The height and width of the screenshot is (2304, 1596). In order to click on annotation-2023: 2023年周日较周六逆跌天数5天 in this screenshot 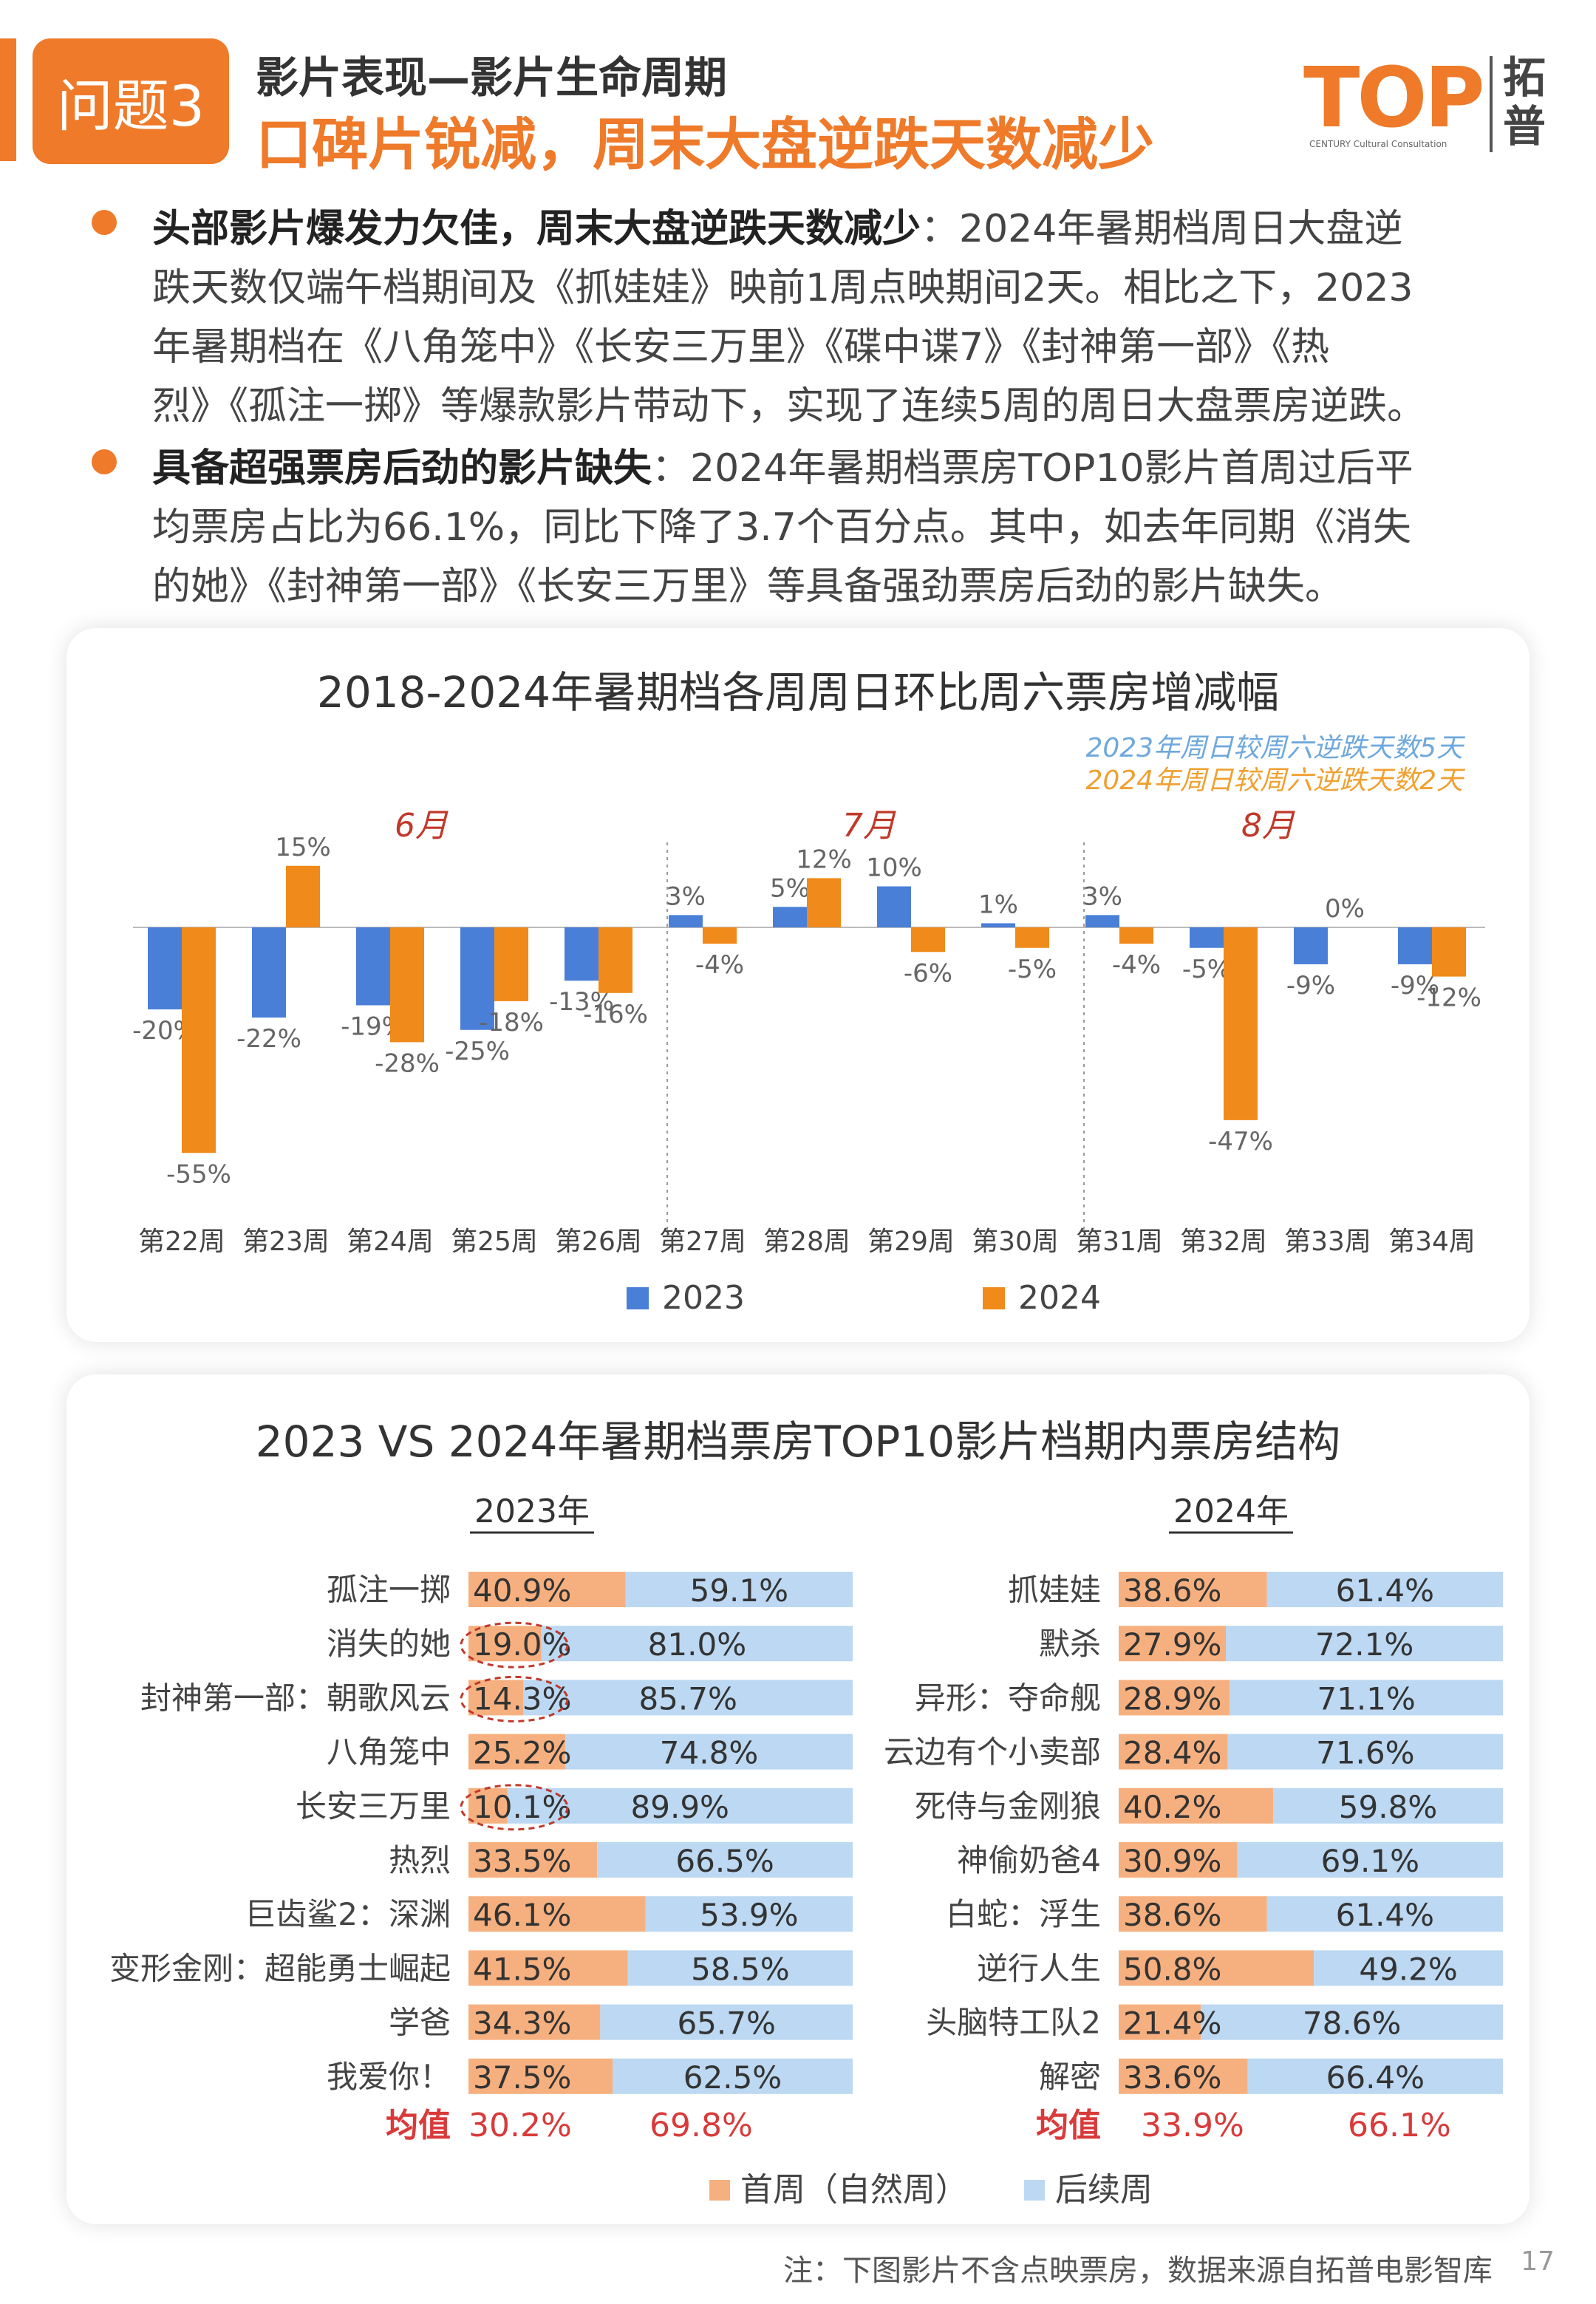, I will do `click(1275, 748)`.